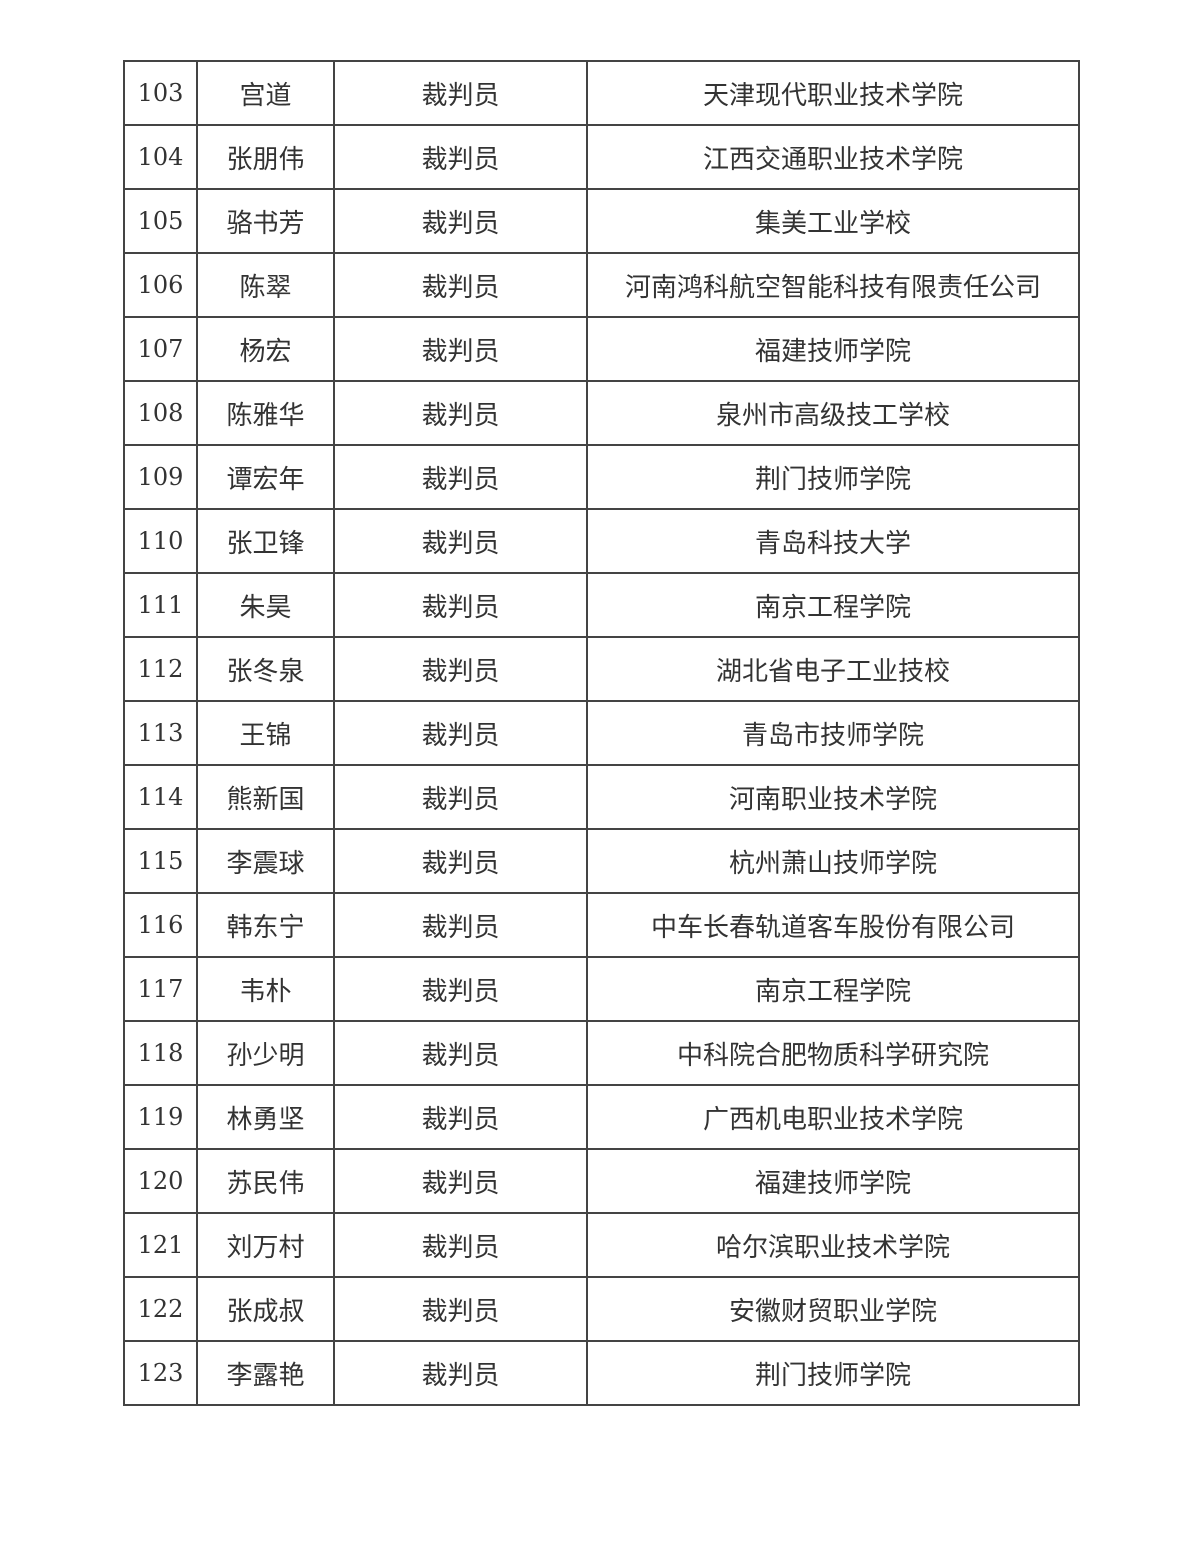 Image resolution: width=1202 pixels, height=1551 pixels. I want to click on table-row: 123 李露艳 裁判员 荆门技师学院, so click(601, 1373).